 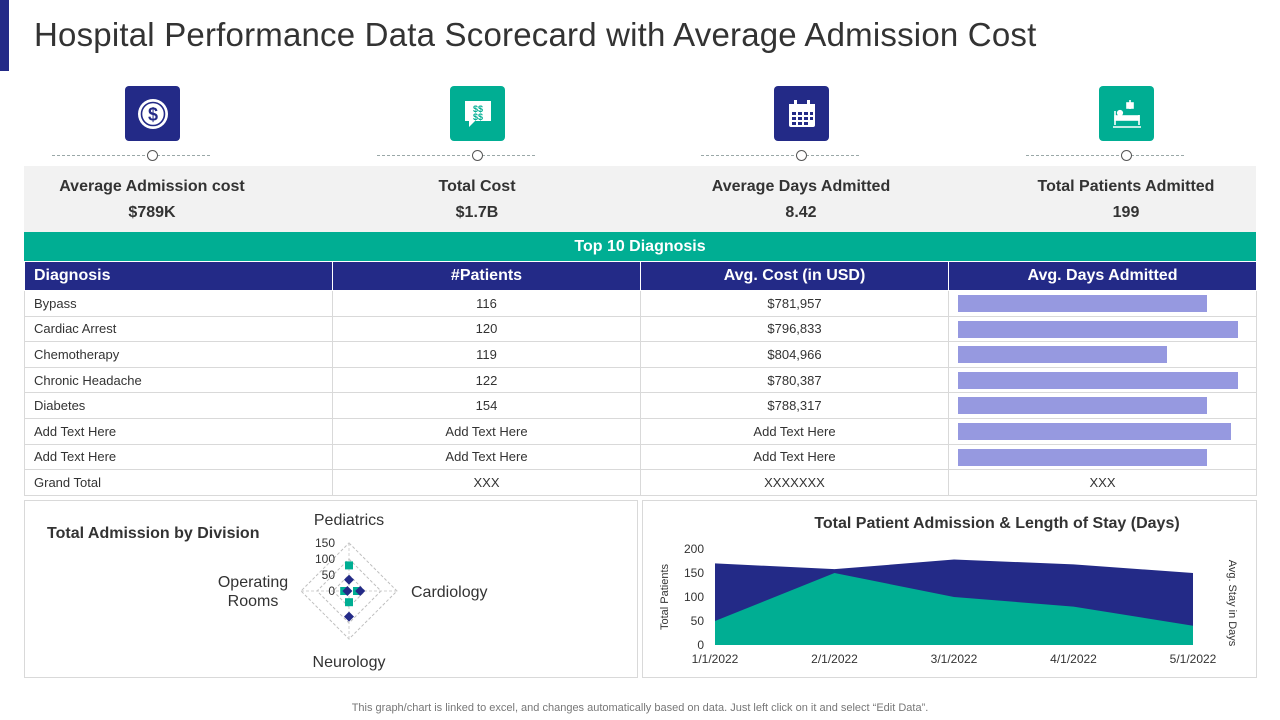 I want to click on radar-tick-label: 100, so click(x=325, y=559).